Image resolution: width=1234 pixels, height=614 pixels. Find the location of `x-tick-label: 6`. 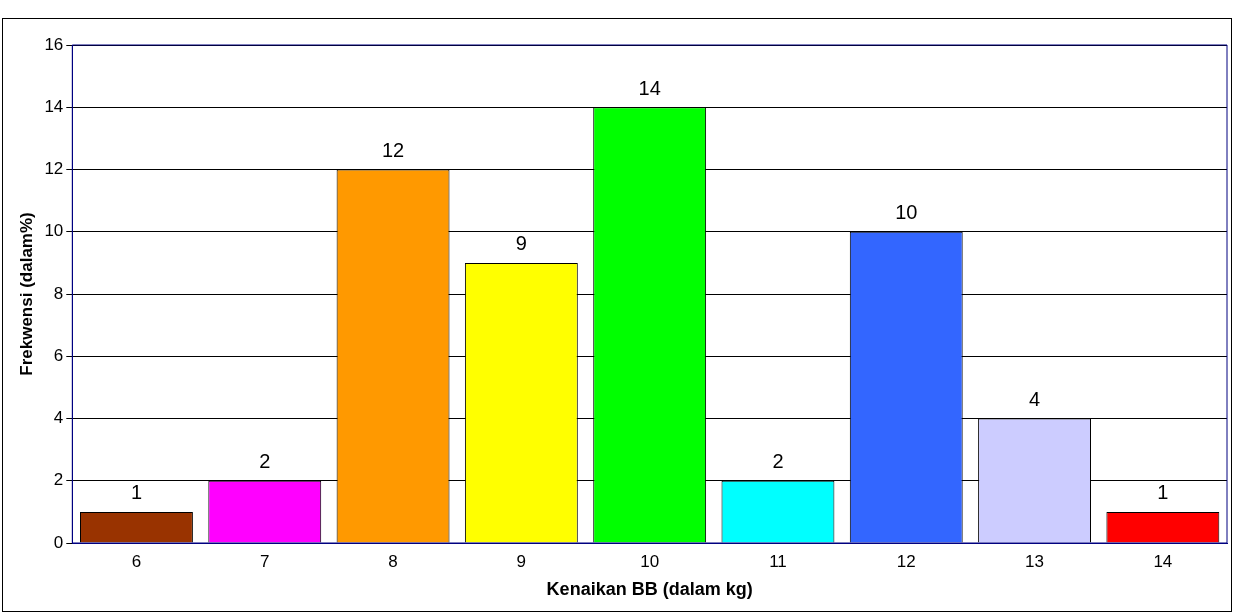

x-tick-label: 6 is located at coordinates (136, 561).